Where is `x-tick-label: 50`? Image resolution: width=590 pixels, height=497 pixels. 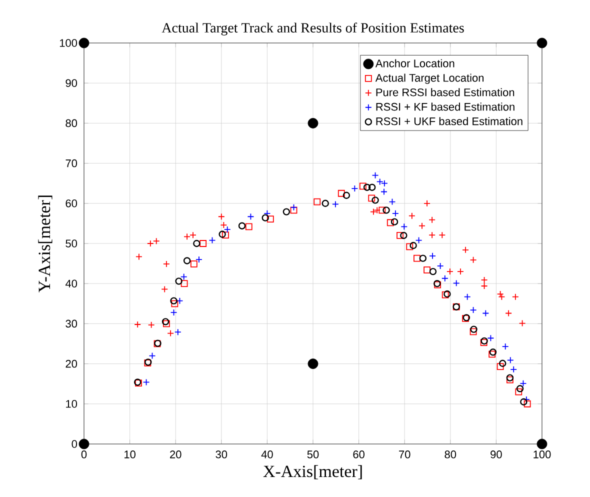 x-tick-label: 50 is located at coordinates (313, 454).